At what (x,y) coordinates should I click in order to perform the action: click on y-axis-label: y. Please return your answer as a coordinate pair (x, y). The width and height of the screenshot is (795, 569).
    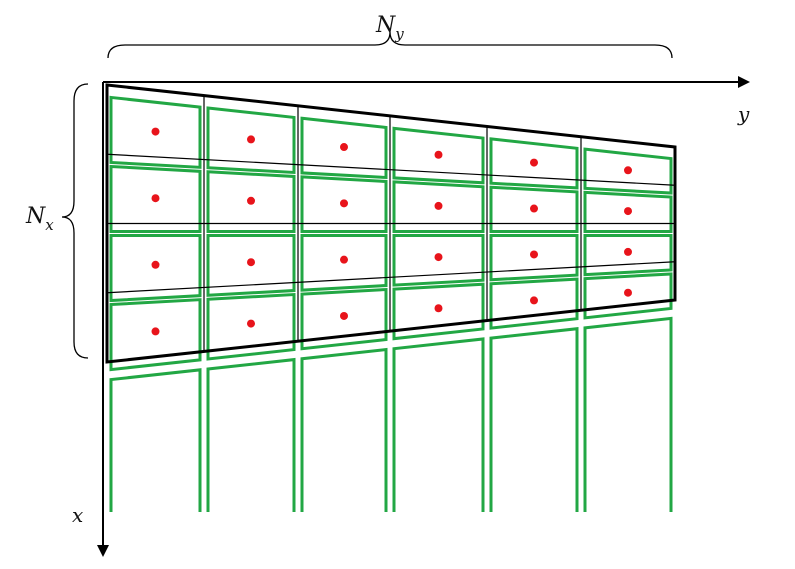
    Looking at the image, I should click on (743, 114).